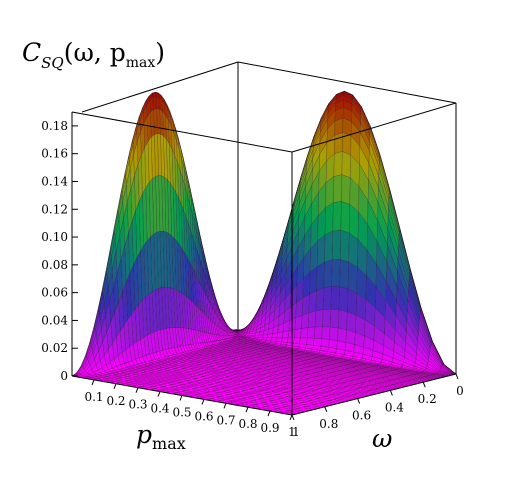 This screenshot has width=530, height=481. Describe the element at coordinates (269, 428) in the screenshot. I see `p-tick-label: 0.9` at that location.